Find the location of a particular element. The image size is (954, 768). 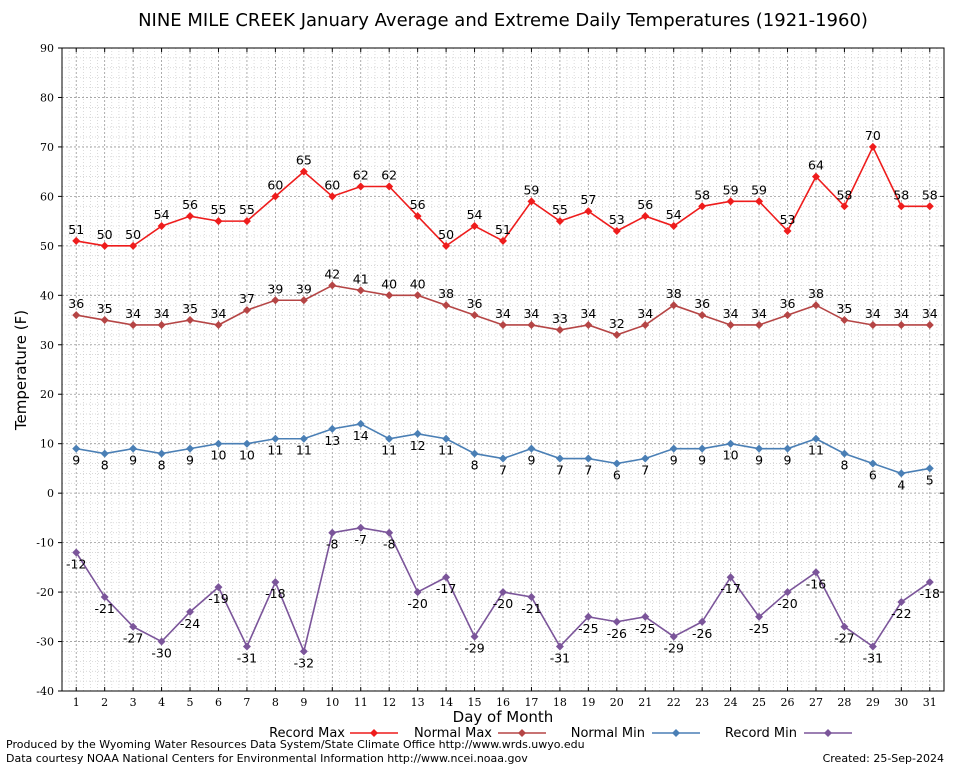

data-label-normal-max: 36 is located at coordinates (475, 303).